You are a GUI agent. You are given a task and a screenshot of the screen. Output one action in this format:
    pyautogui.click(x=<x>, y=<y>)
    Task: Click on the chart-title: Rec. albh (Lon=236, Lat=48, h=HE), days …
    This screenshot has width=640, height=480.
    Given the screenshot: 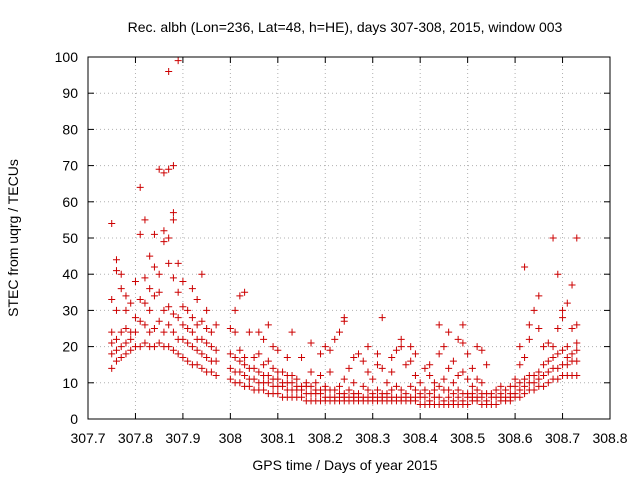 What is the action you would take?
    pyautogui.click(x=345, y=27)
    